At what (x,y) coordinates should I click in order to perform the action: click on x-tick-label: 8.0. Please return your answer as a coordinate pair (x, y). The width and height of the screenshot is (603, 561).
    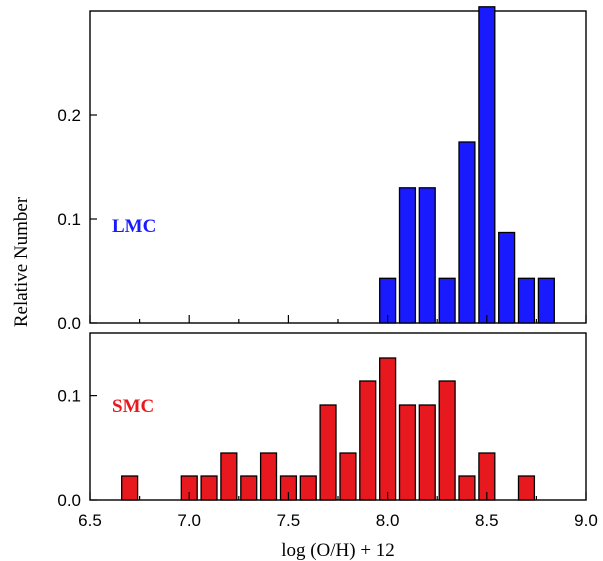
    Looking at the image, I should click on (388, 520).